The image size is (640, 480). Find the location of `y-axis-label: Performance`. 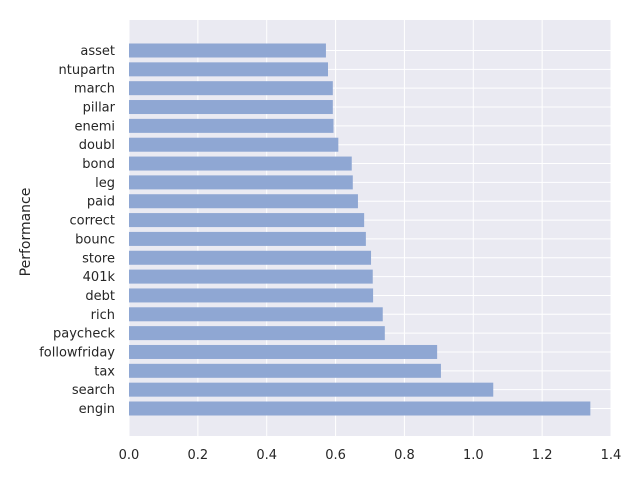

y-axis-label: Performance is located at coordinates (26, 232).